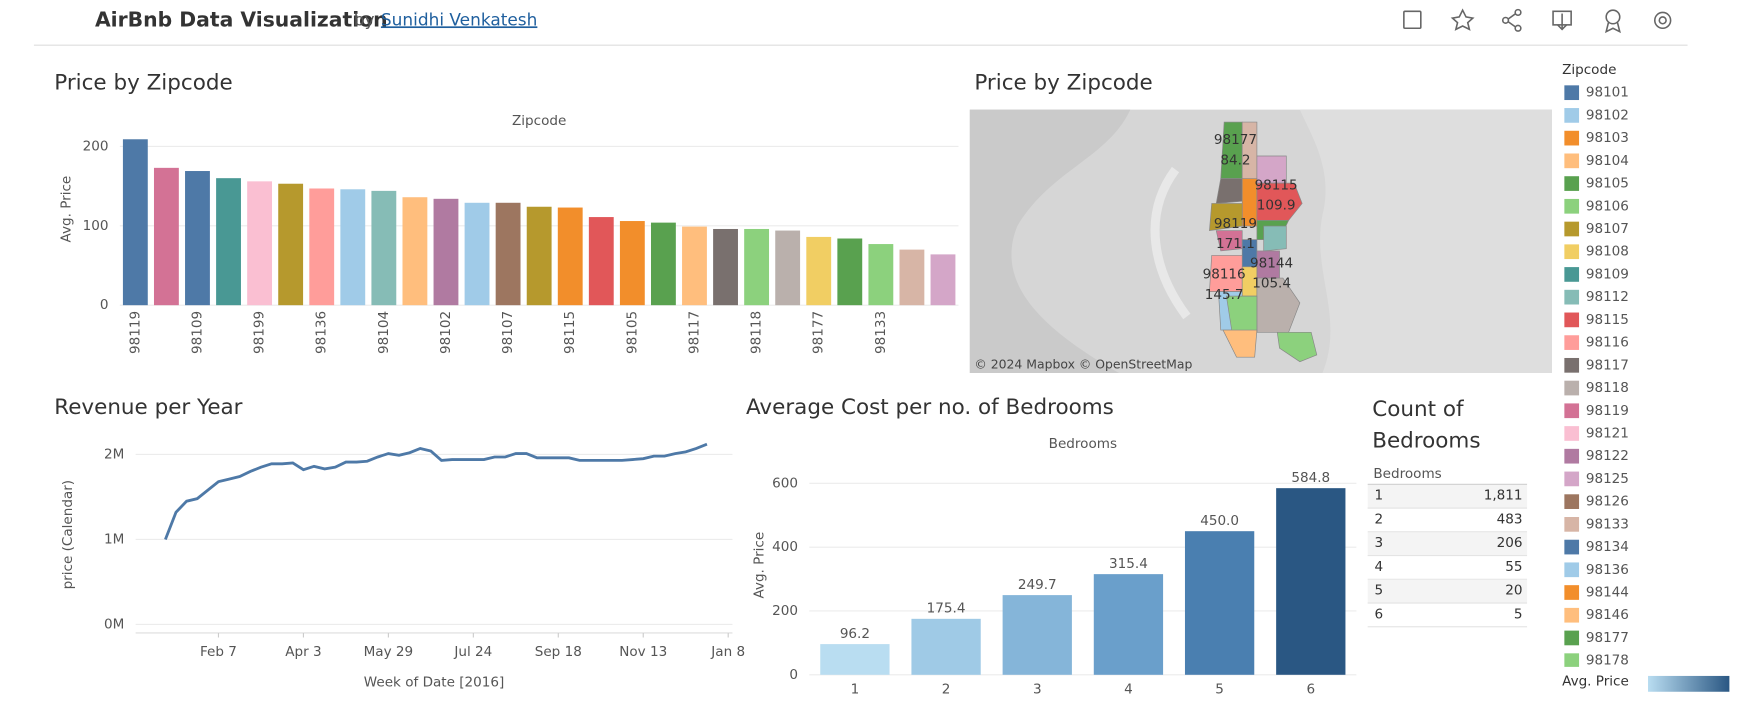 This screenshot has height=706, width=1752. What do you see at coordinates (384, 332) in the screenshot?
I see `x-tick-label: 98104` at bounding box center [384, 332].